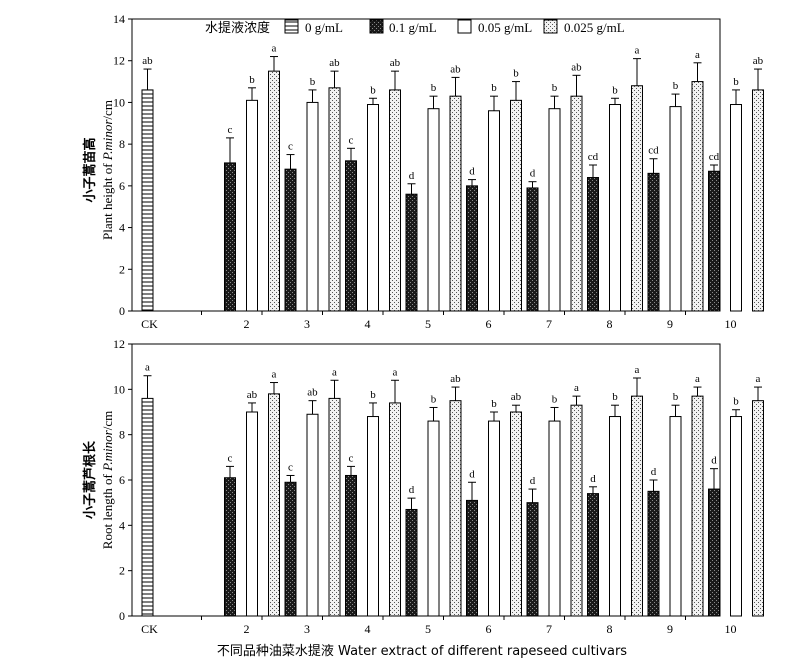  Describe the element at coordinates (731, 629) in the screenshot. I see `x-tick-label: 10` at that location.